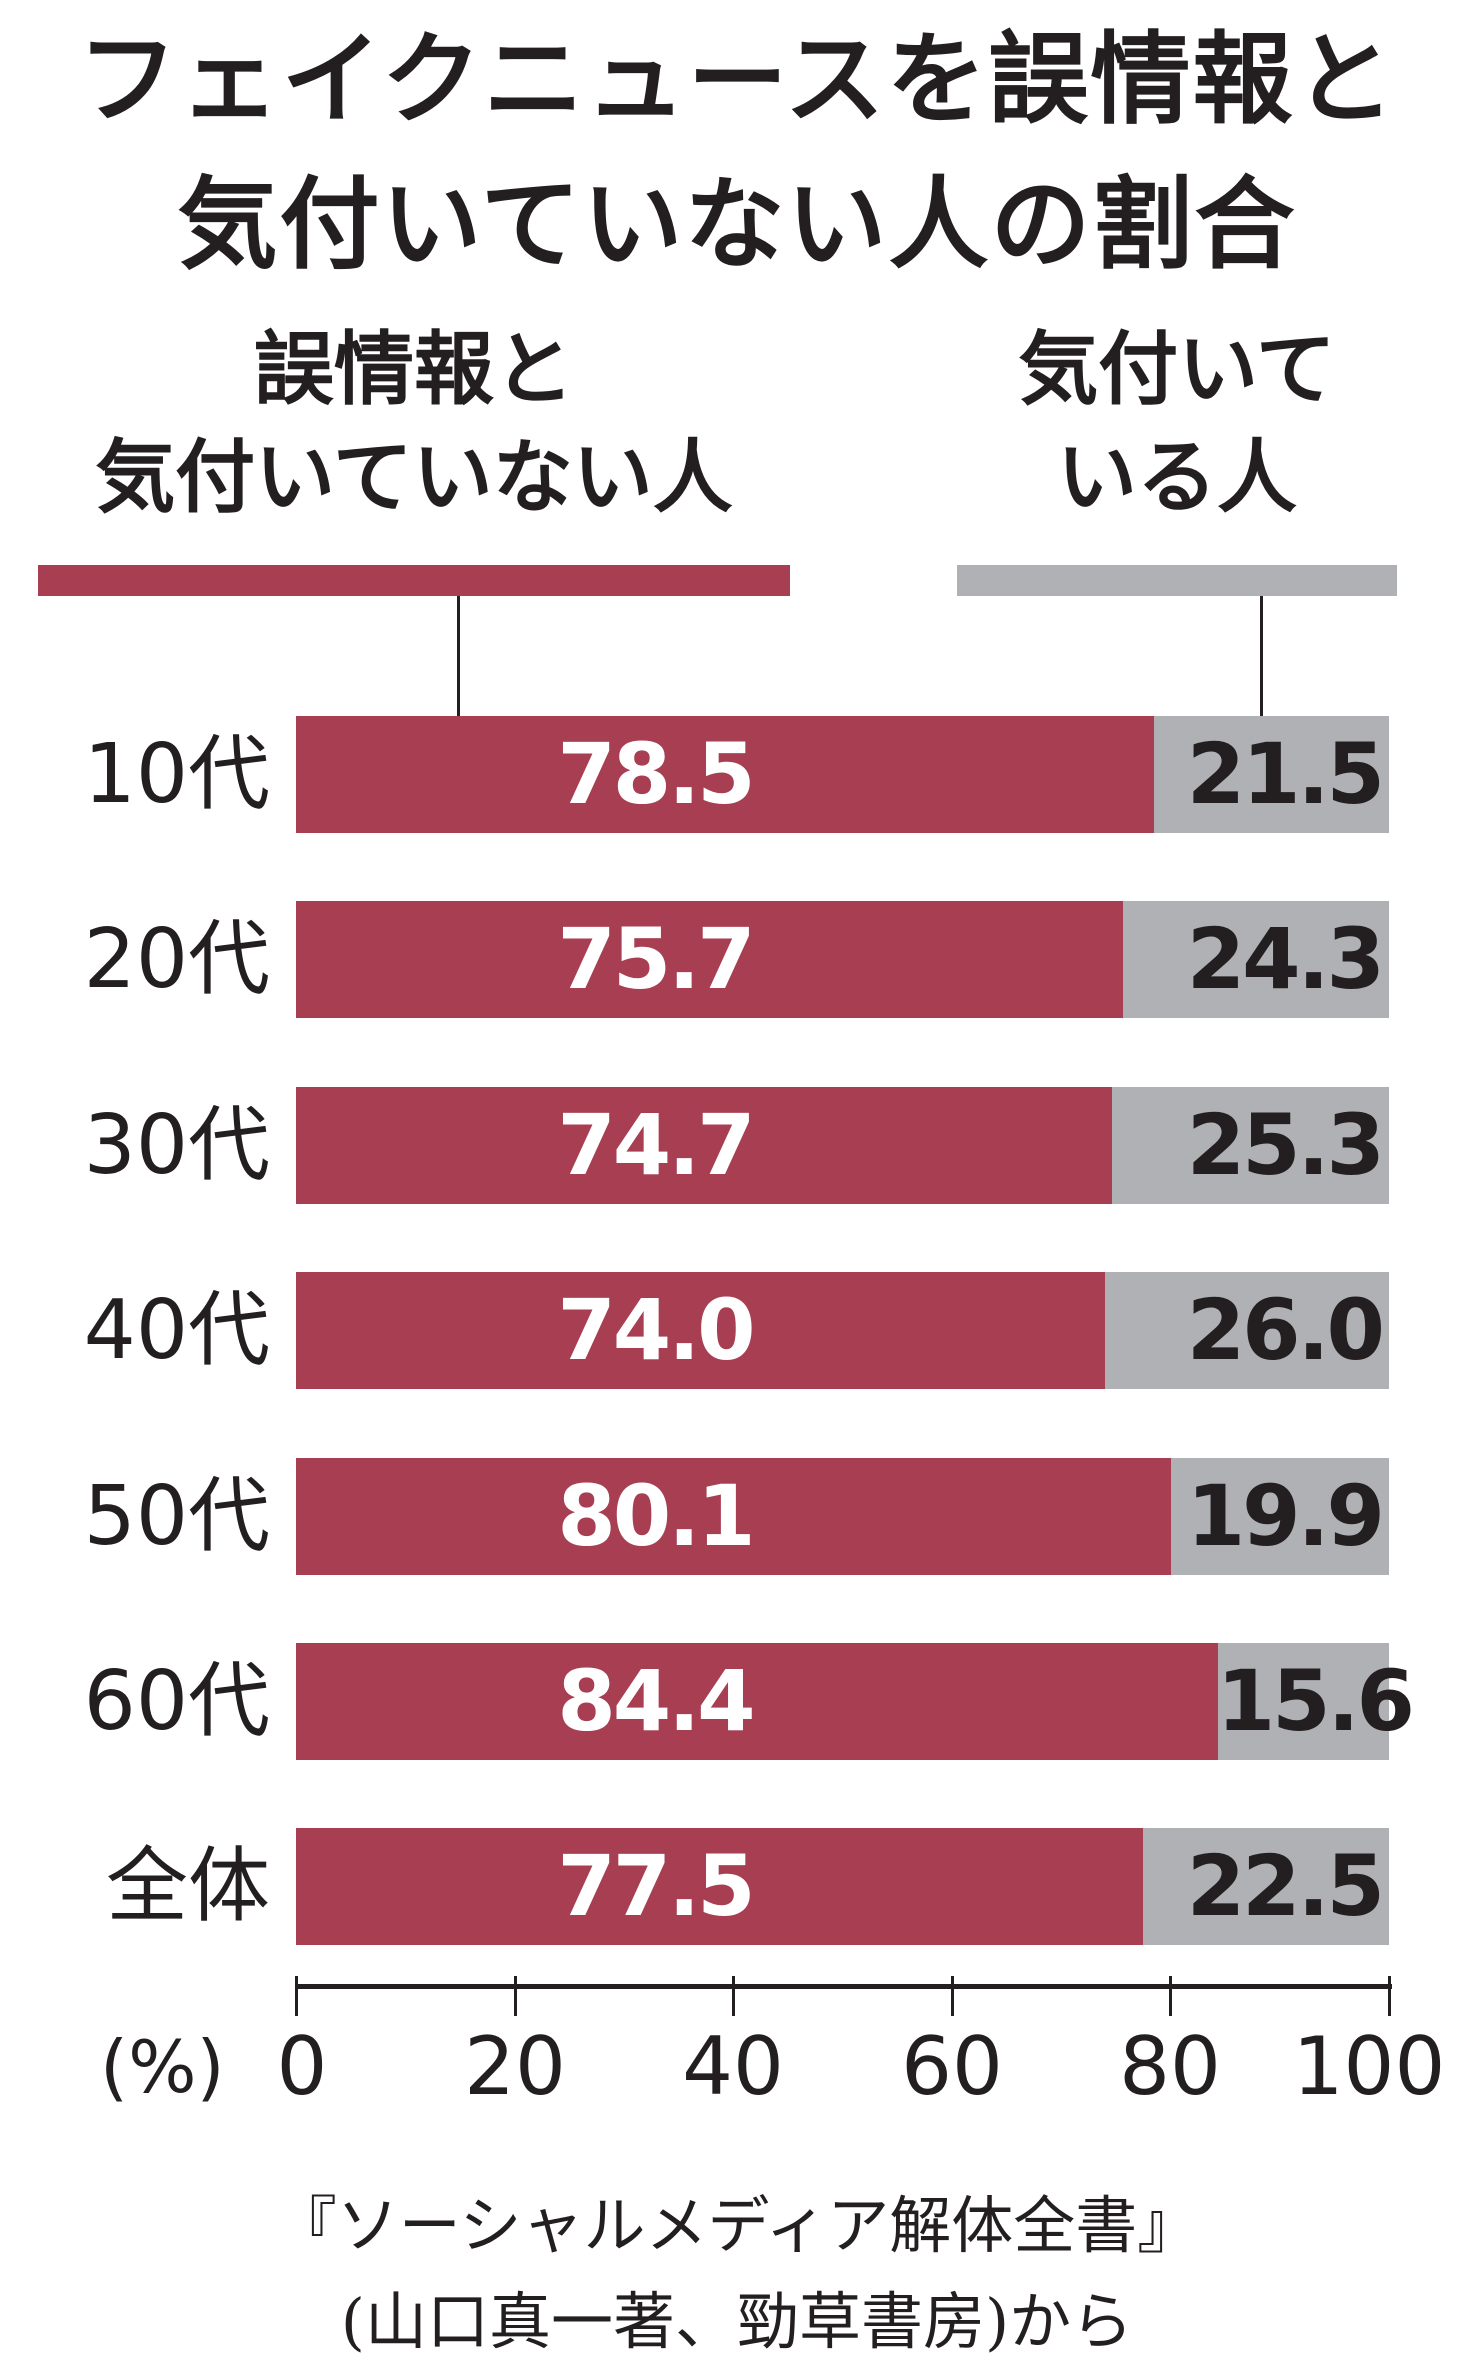 This screenshot has height=2377, width=1474. I want to click on row-label: 20代, so click(176, 959).